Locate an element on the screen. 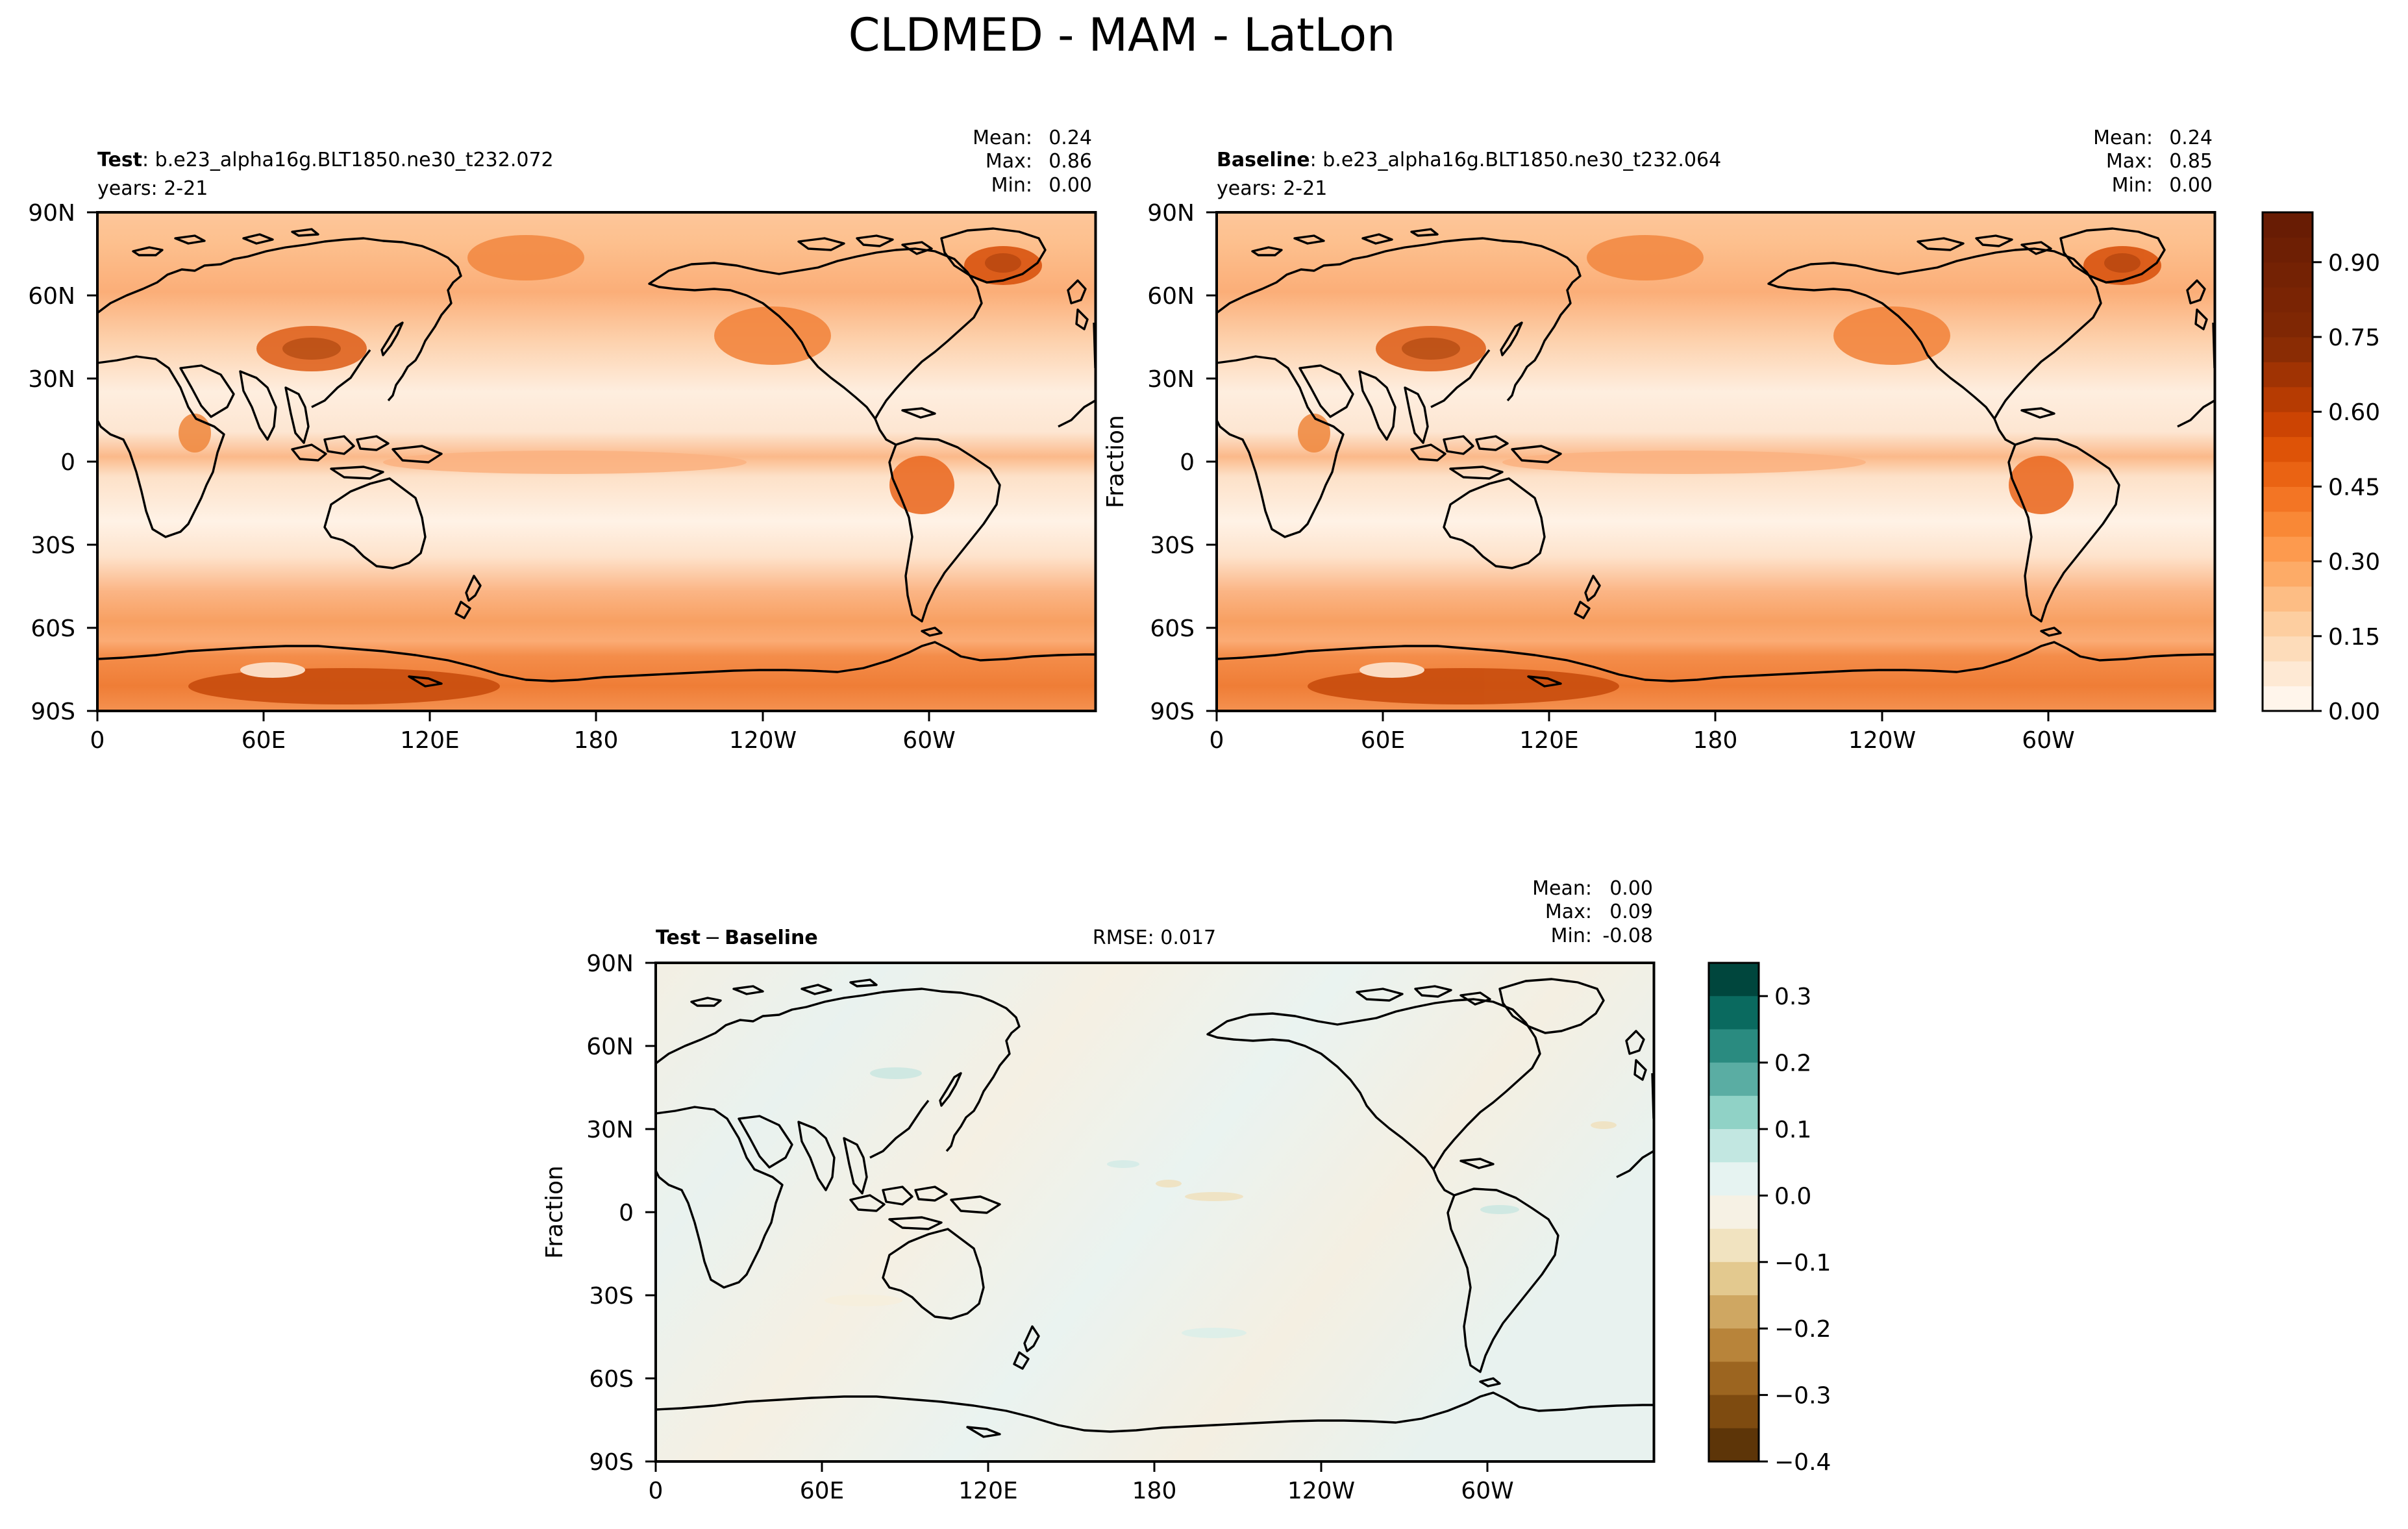 This screenshot has width=2408, height=1529. panel-baseline-features is located at coordinates (1729, 469).